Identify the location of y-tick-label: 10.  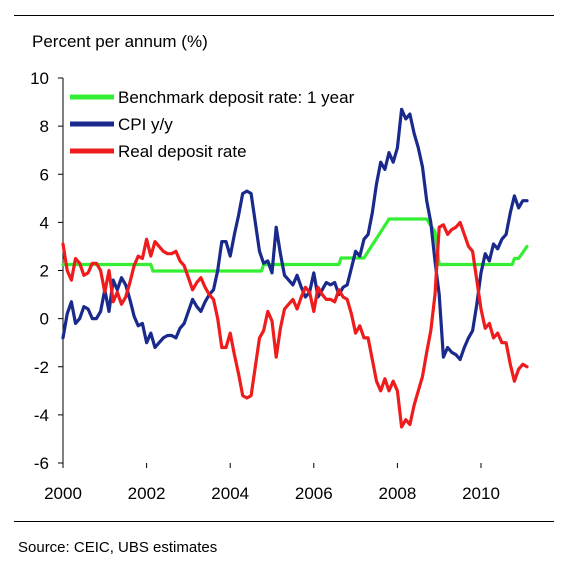
(39, 78).